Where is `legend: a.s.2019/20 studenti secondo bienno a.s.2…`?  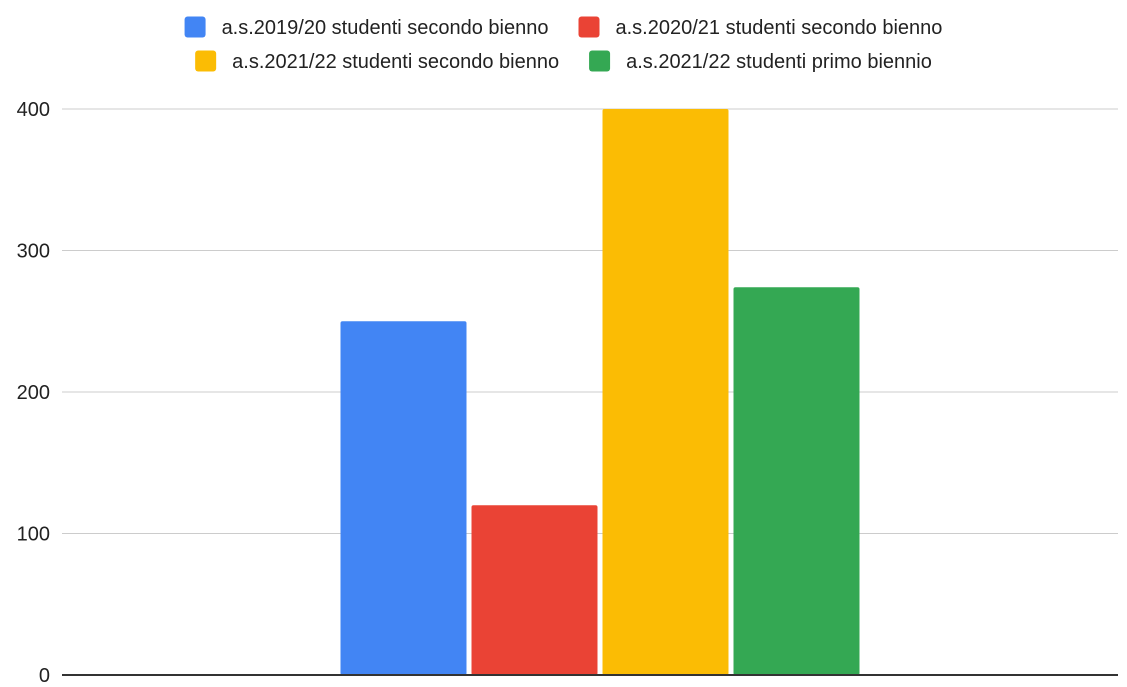 legend: a.s.2019/20 studenti secondo bienno a.s.2… is located at coordinates (563, 44).